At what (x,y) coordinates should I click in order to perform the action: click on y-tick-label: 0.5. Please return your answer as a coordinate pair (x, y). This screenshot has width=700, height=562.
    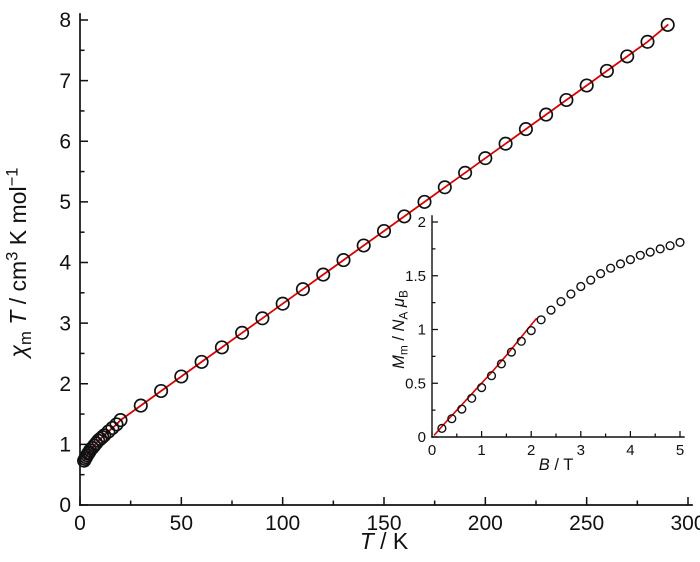
    Looking at the image, I should click on (415, 383).